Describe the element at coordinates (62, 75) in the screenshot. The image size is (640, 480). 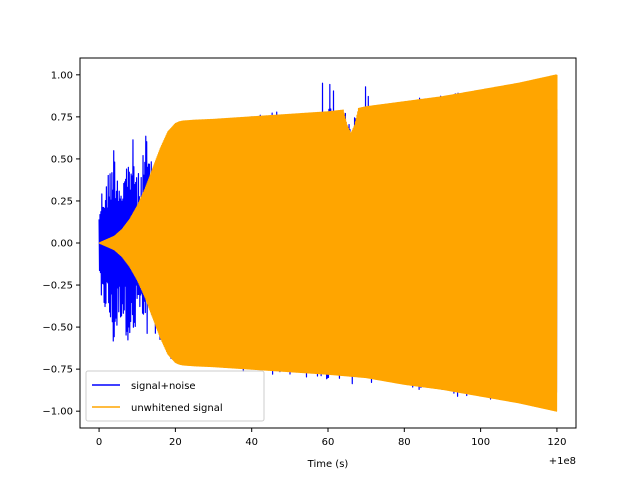
I see `y-tick-label: 1.00` at that location.